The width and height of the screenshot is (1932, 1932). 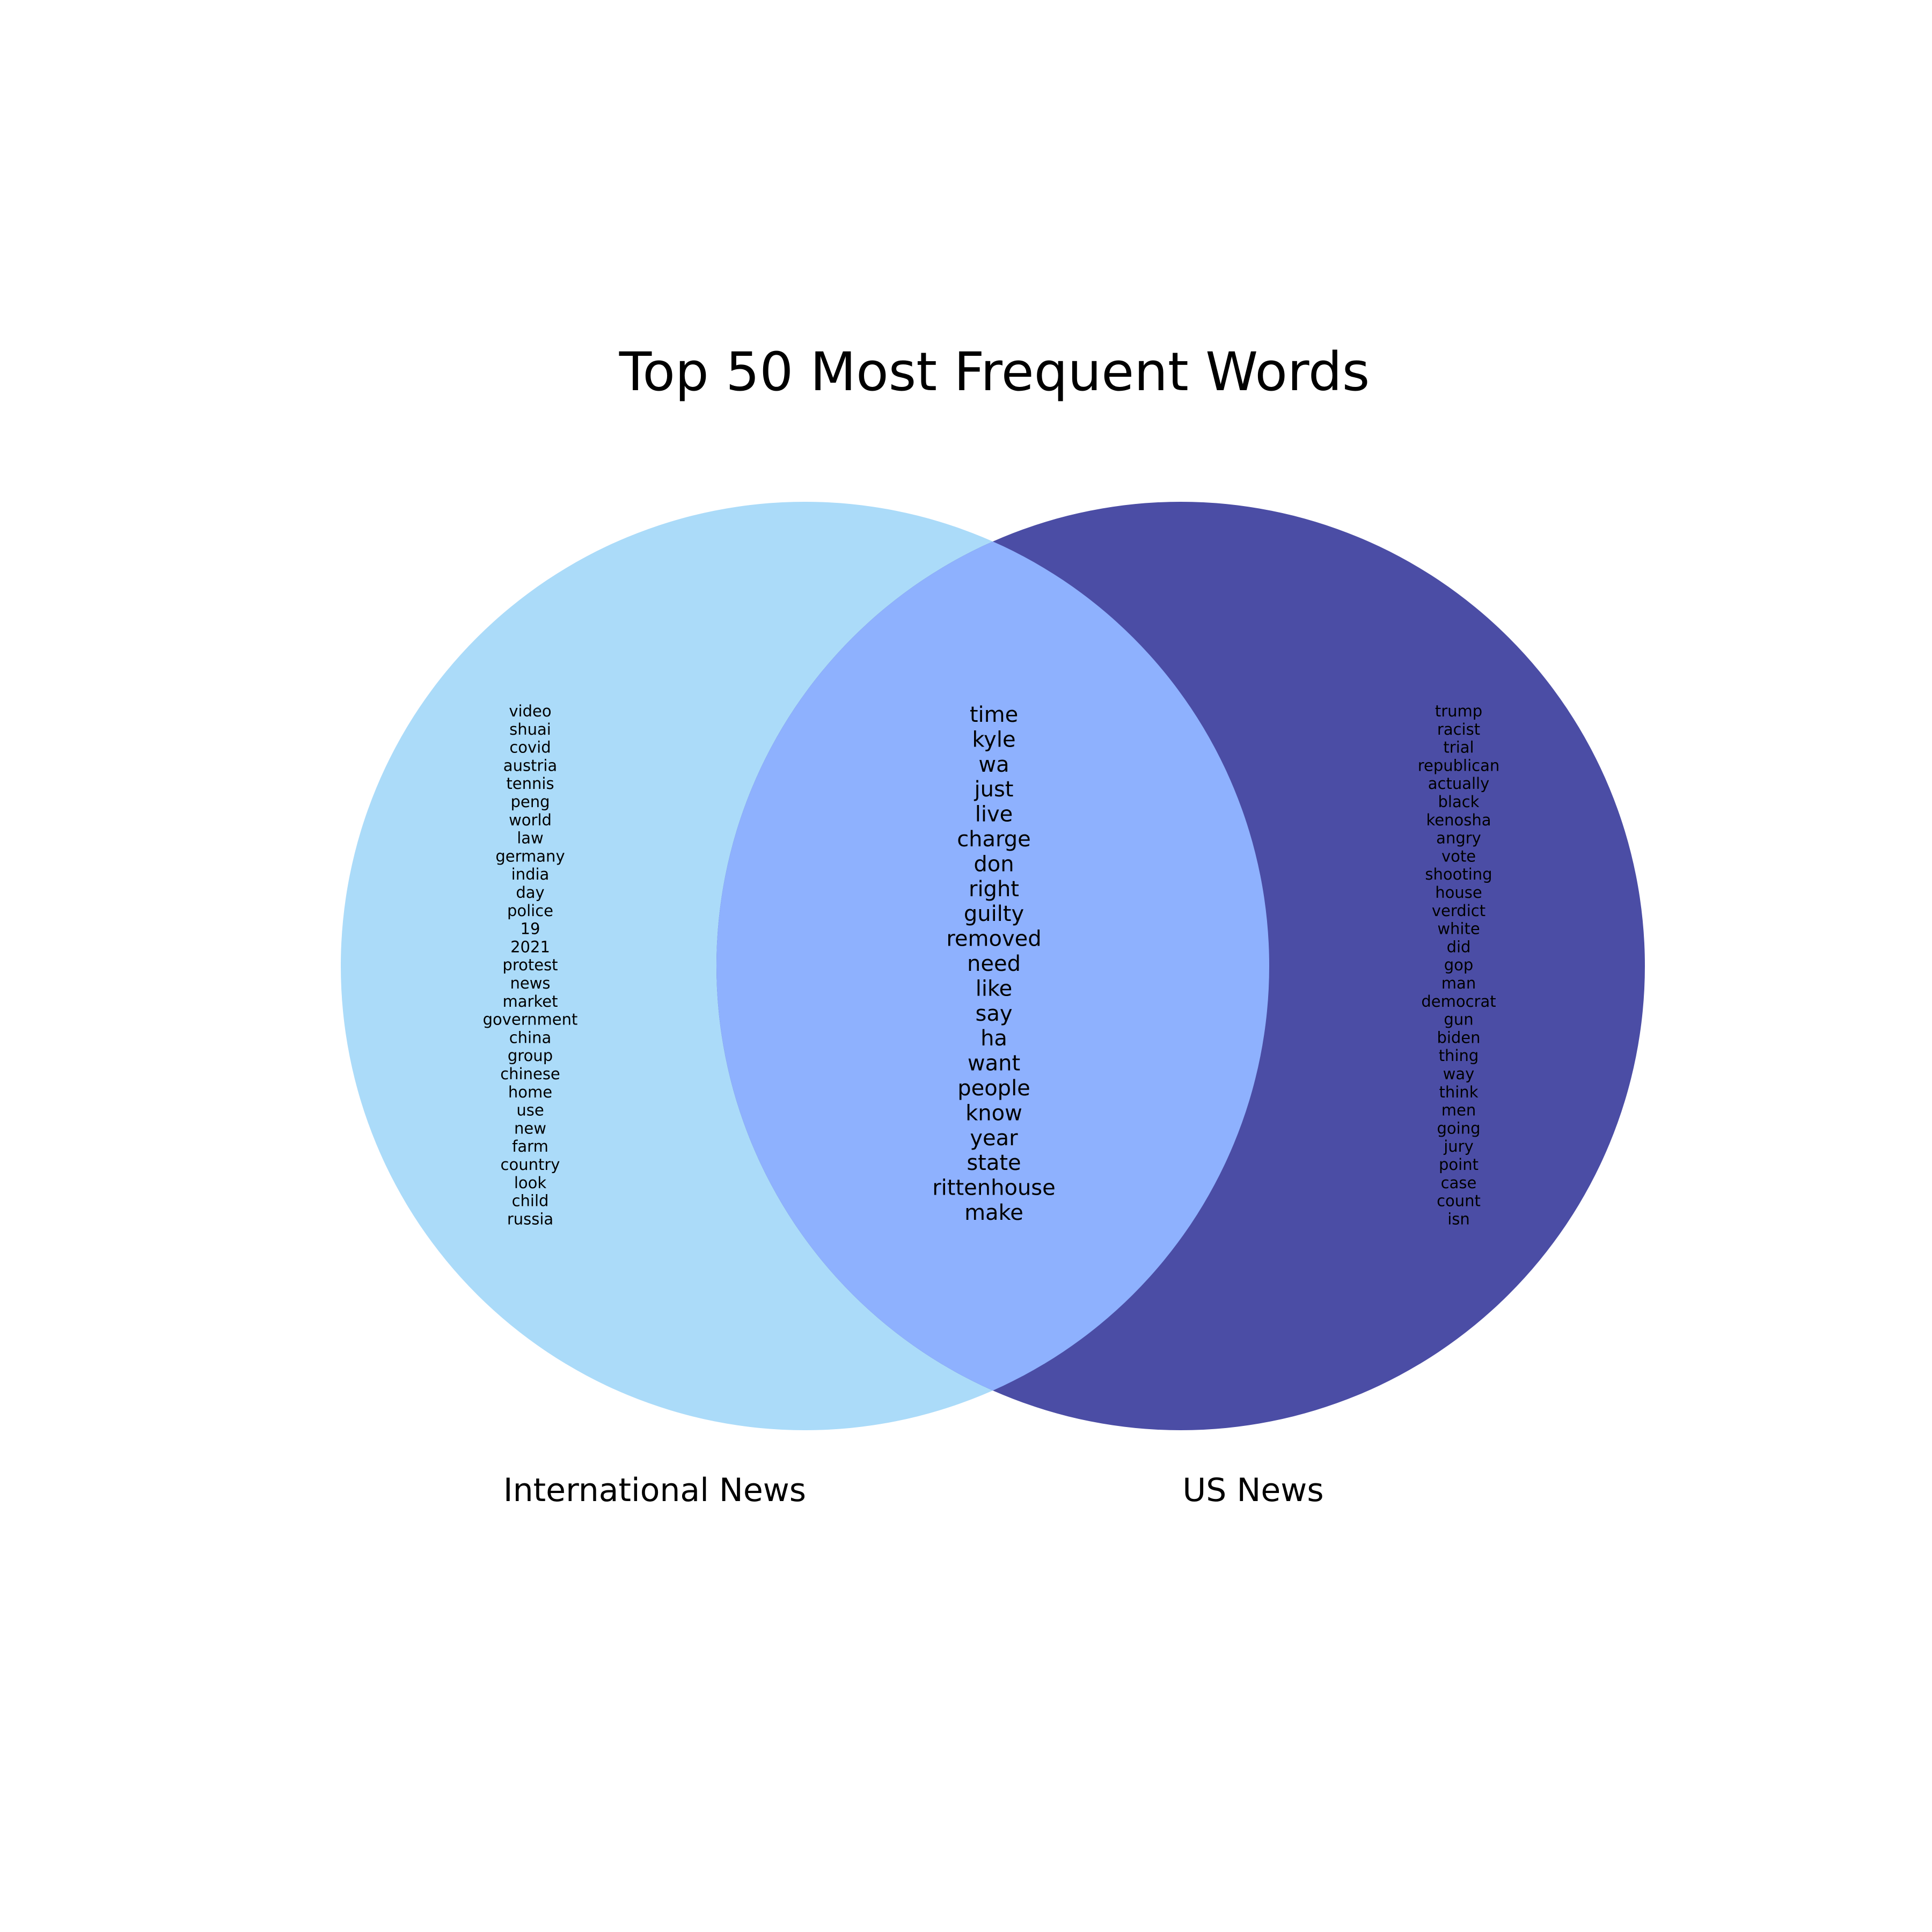 What do you see at coordinates (993, 939) in the screenshot?
I see `shared-word: removed` at bounding box center [993, 939].